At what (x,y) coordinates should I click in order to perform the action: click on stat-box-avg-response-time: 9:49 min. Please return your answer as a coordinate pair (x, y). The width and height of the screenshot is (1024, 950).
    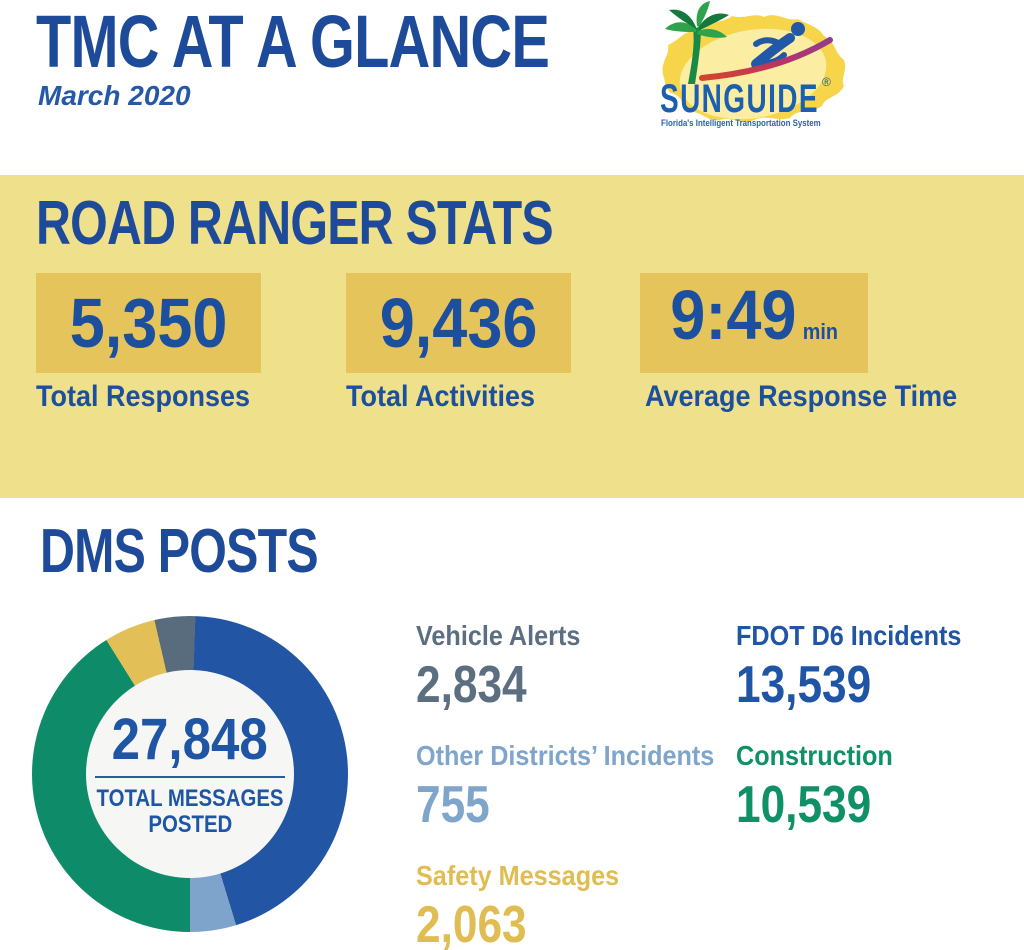
    Looking at the image, I should click on (754, 323).